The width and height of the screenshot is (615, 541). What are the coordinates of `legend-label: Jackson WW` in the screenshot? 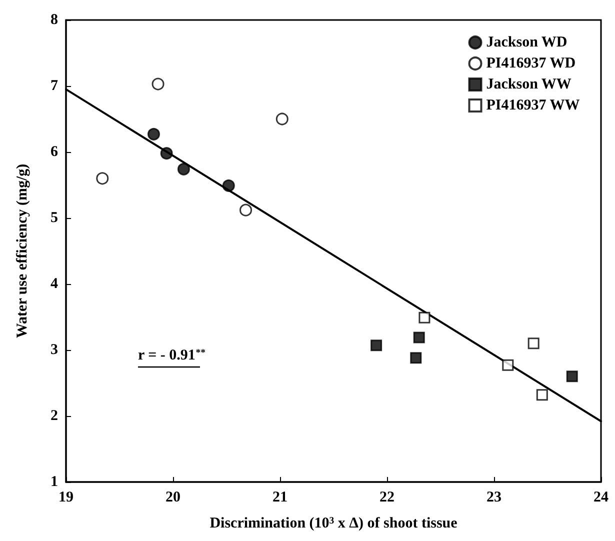 It's located at (529, 84).